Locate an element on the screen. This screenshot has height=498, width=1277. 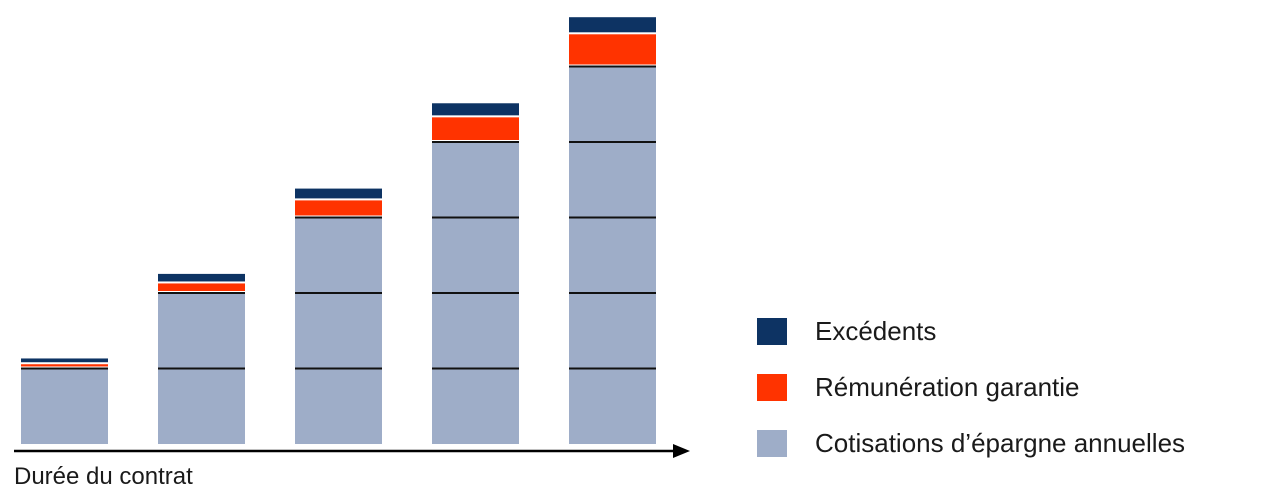
legend-item-excedents: Excédents is located at coordinates (971, 331).